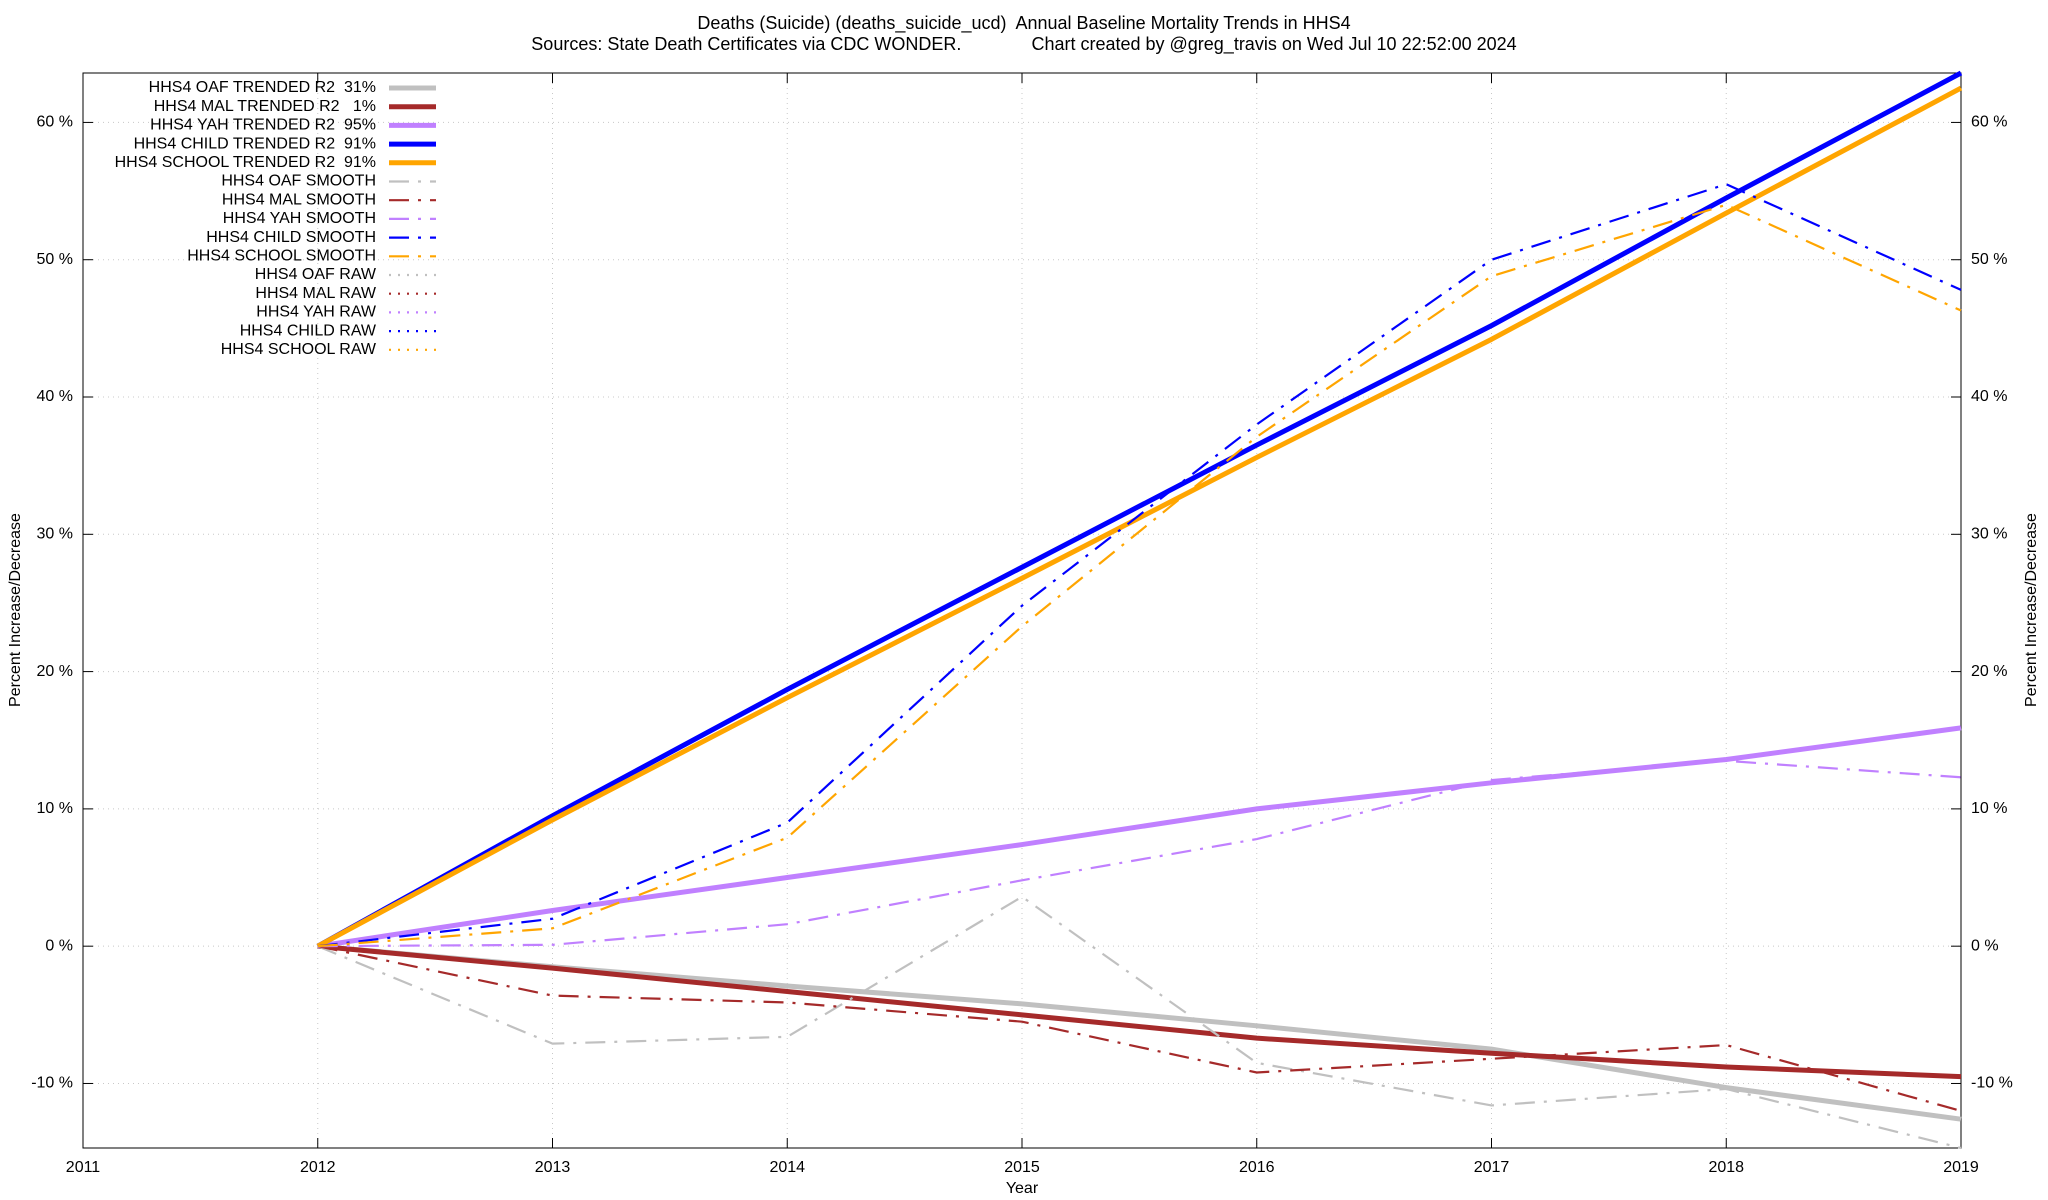  I want to click on y-axis-label: Percent Increase/Decrease, so click(15, 610).